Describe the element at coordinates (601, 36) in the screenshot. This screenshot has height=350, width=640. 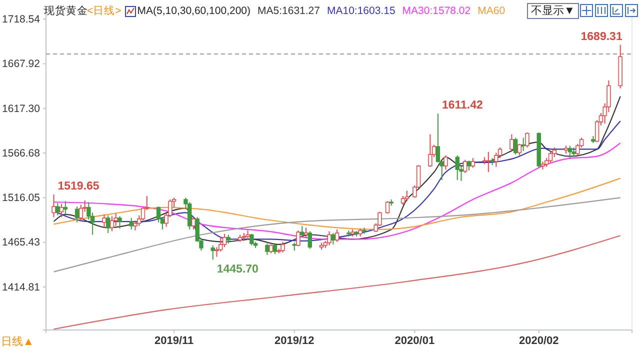
I see `annotation: 1689.31` at that location.